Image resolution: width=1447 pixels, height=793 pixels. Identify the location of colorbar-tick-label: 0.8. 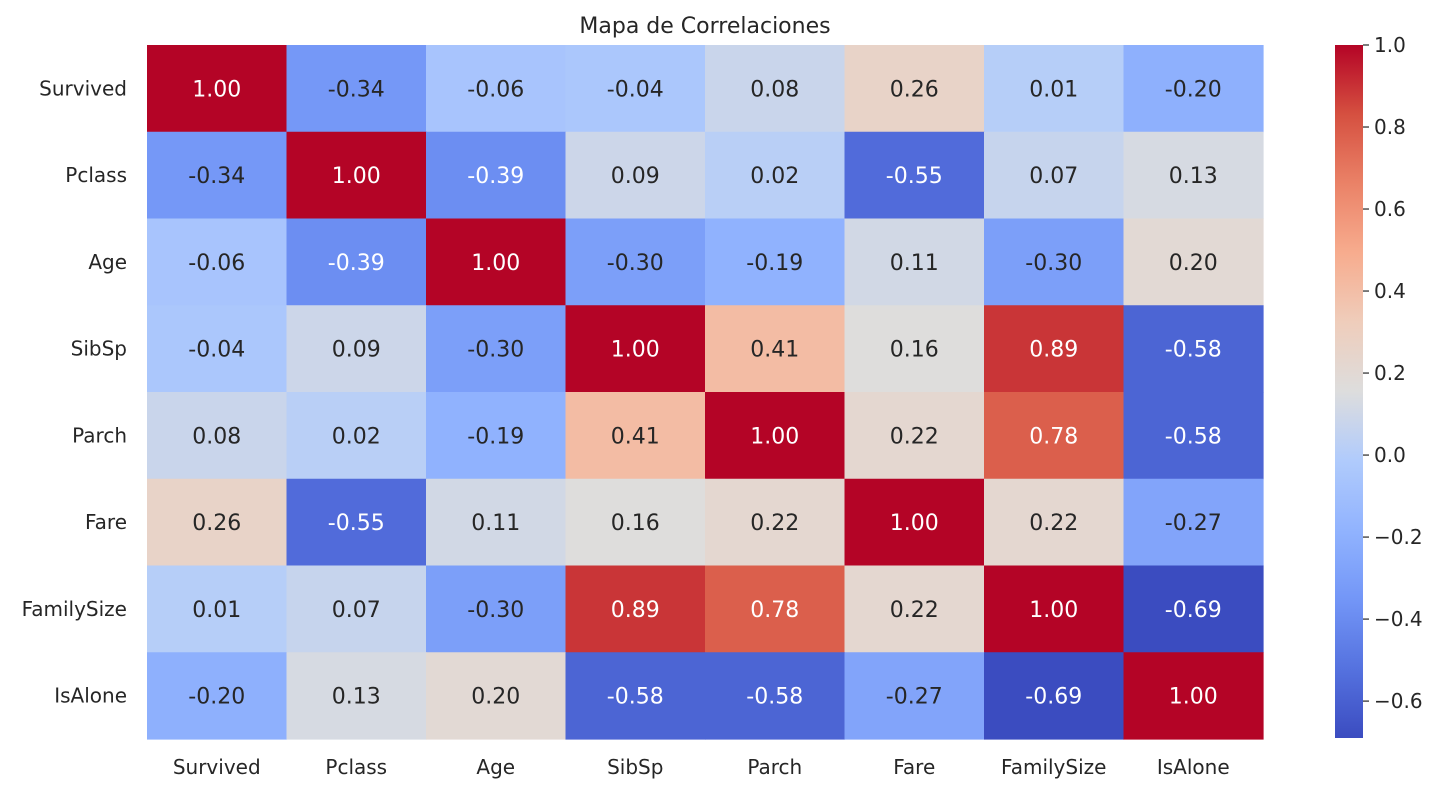
(1390, 127).